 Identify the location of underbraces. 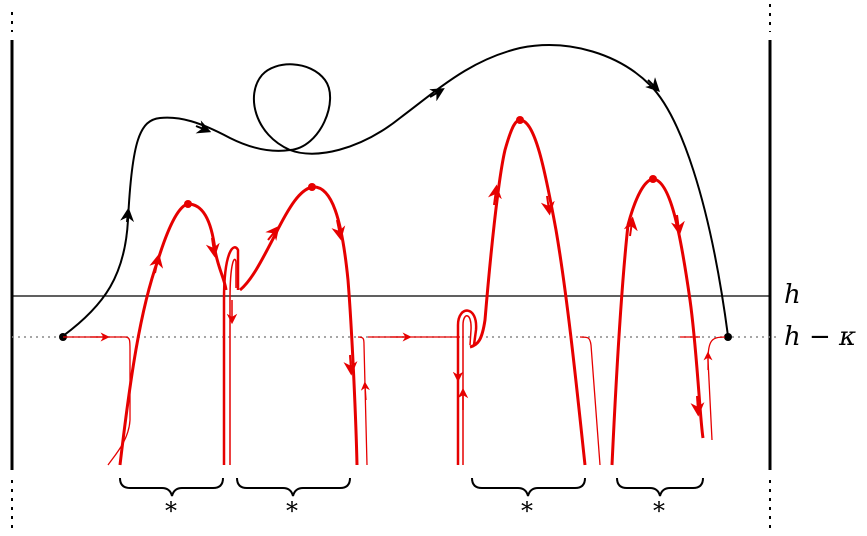
(411, 487).